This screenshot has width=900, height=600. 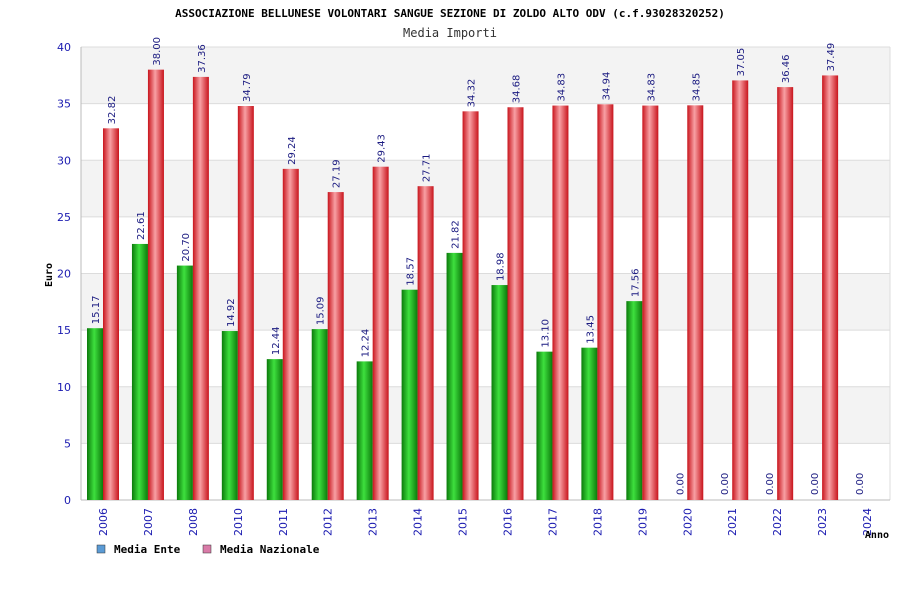 I want to click on bar-media-ente-2018, so click(x=589, y=423).